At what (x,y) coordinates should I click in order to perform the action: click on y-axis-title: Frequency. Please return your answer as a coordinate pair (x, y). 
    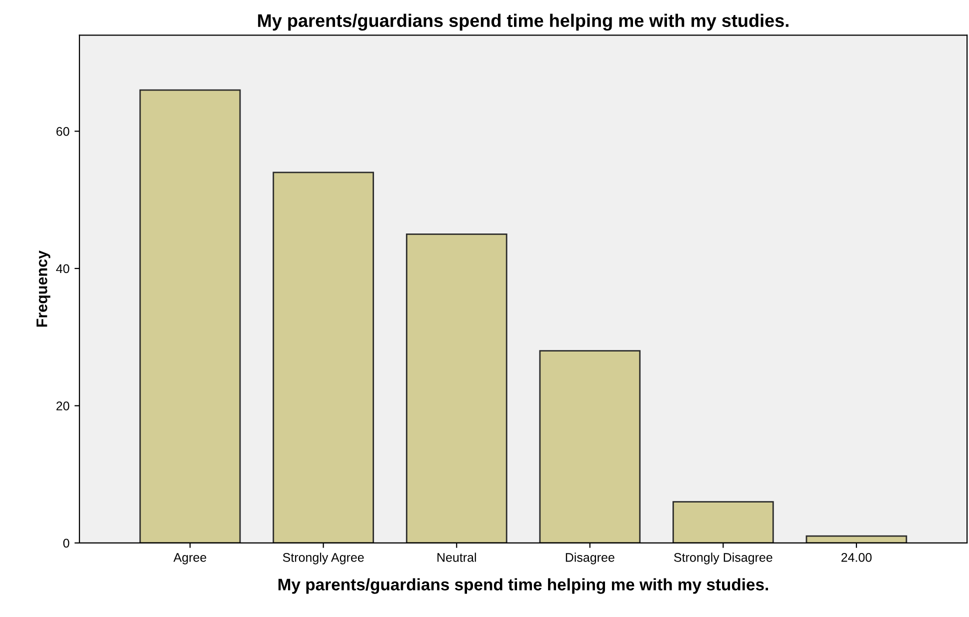
    Looking at the image, I should click on (43, 288).